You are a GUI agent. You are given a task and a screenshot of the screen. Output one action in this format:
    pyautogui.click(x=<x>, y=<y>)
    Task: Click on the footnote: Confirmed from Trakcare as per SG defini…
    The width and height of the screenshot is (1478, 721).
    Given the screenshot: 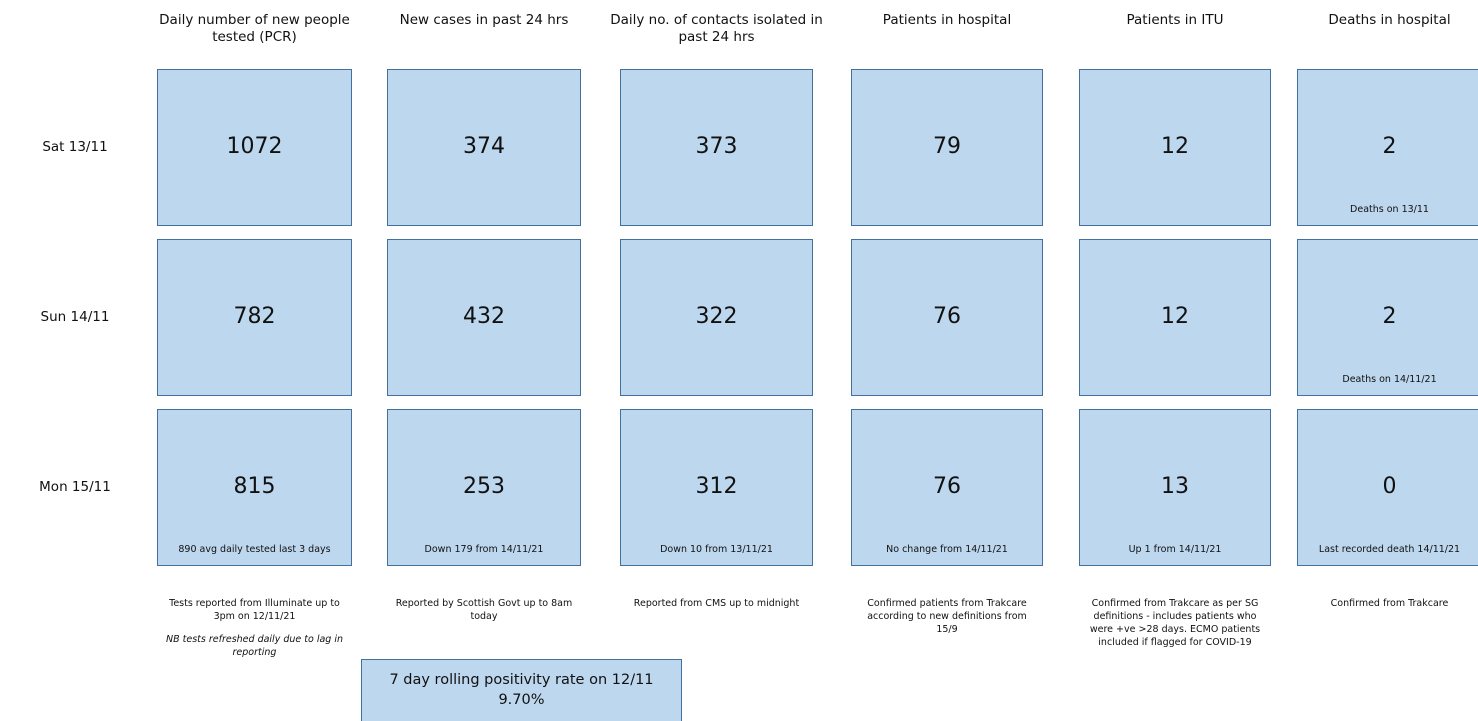 What is the action you would take?
    pyautogui.click(x=1175, y=623)
    